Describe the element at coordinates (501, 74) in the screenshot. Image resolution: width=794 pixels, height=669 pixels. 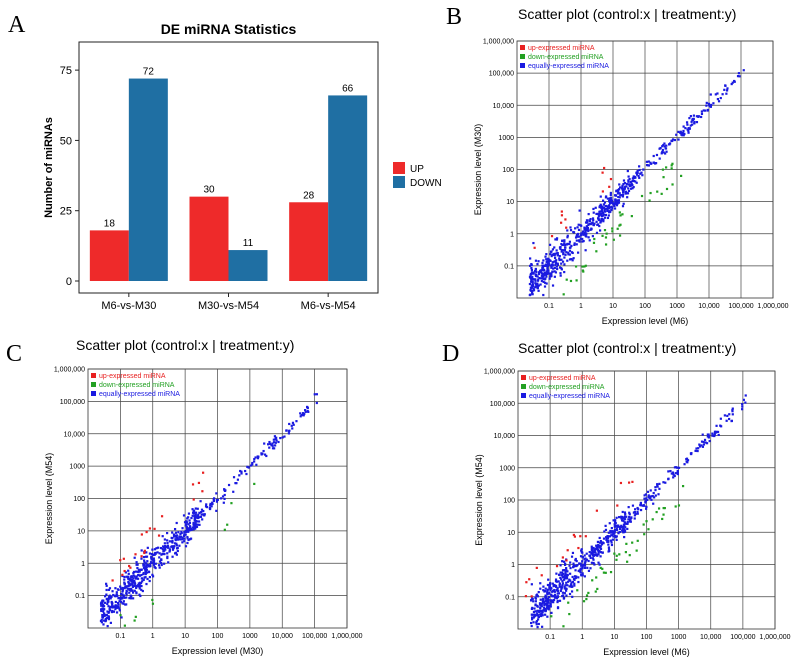
I see `y-tick-label: 100,000` at that location.